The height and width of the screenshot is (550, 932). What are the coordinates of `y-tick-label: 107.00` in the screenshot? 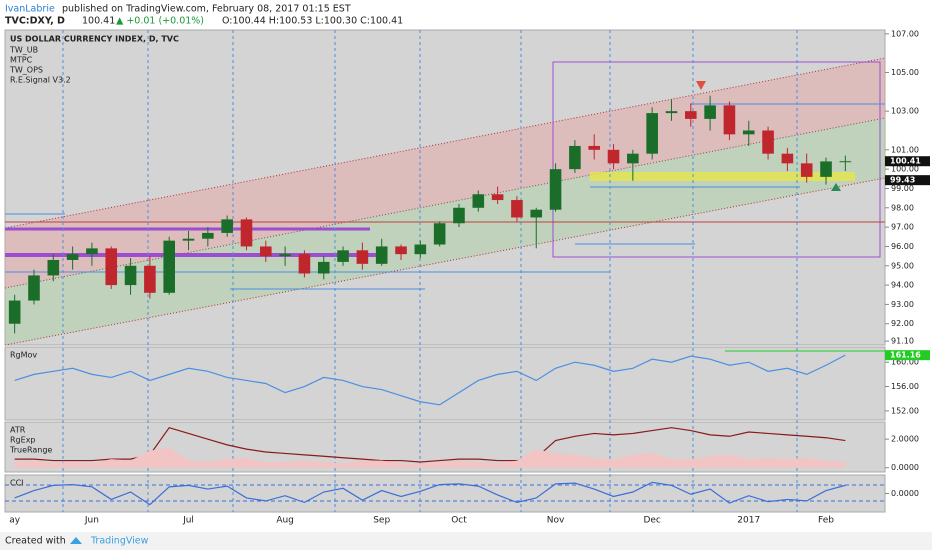 It's located at (905, 33).